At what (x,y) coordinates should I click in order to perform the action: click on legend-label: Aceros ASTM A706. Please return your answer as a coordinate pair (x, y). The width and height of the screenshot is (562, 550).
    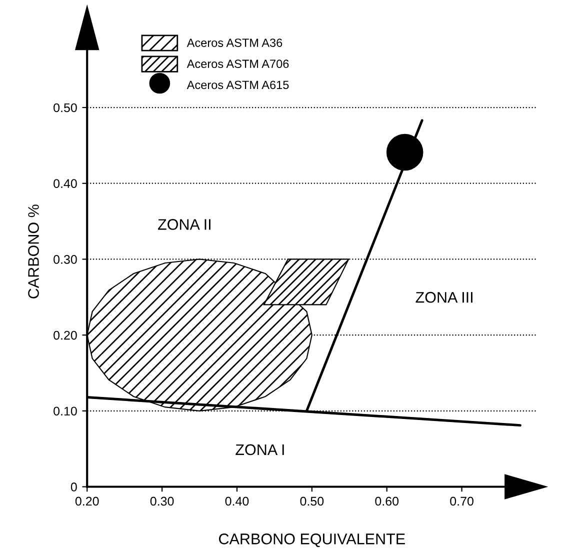
    Looking at the image, I should click on (237, 64).